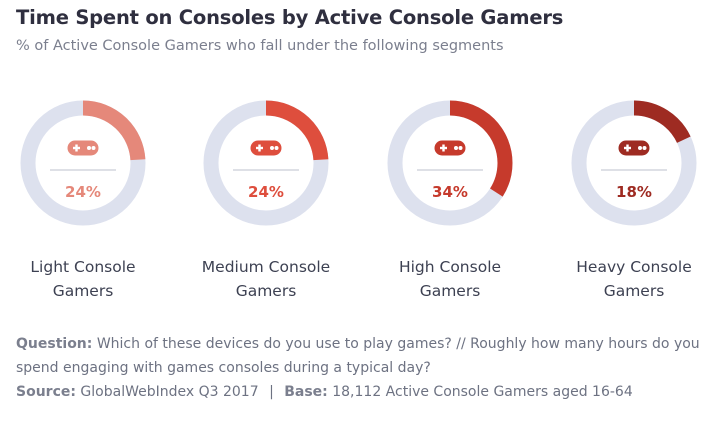 The image size is (713, 424). I want to click on question-label: Question:, so click(54, 344).